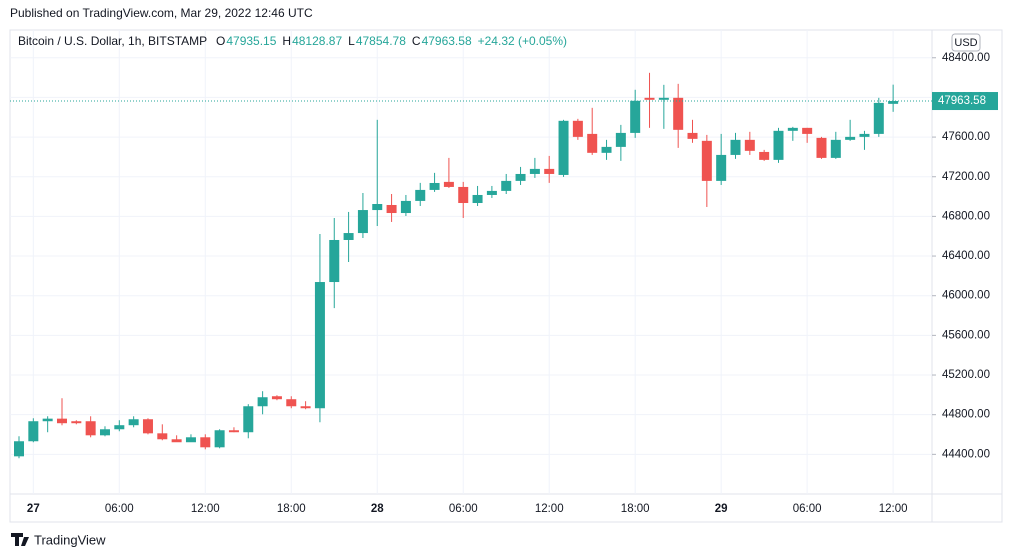 The width and height of the screenshot is (1012, 558). Describe the element at coordinates (522, 41) in the screenshot. I see `legend-change: +24.32 (+0.05%)` at that location.